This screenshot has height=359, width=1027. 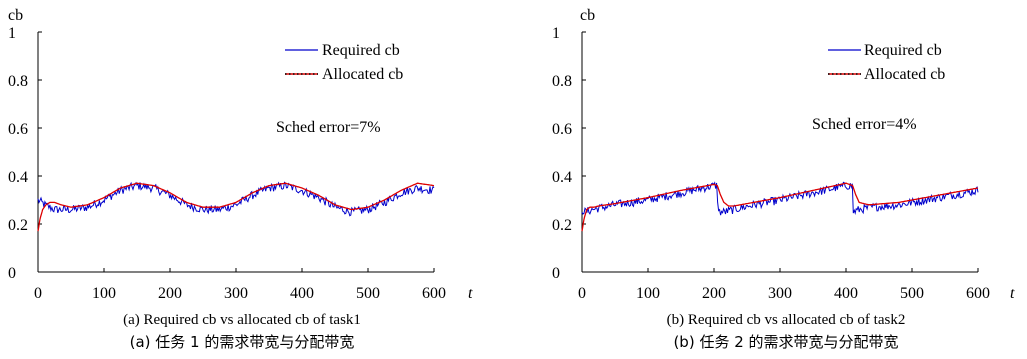 What do you see at coordinates (785, 342) in the screenshot?
I see `caption-chinese: (b) 任务 2 的需求带宽与分配带宽` at bounding box center [785, 342].